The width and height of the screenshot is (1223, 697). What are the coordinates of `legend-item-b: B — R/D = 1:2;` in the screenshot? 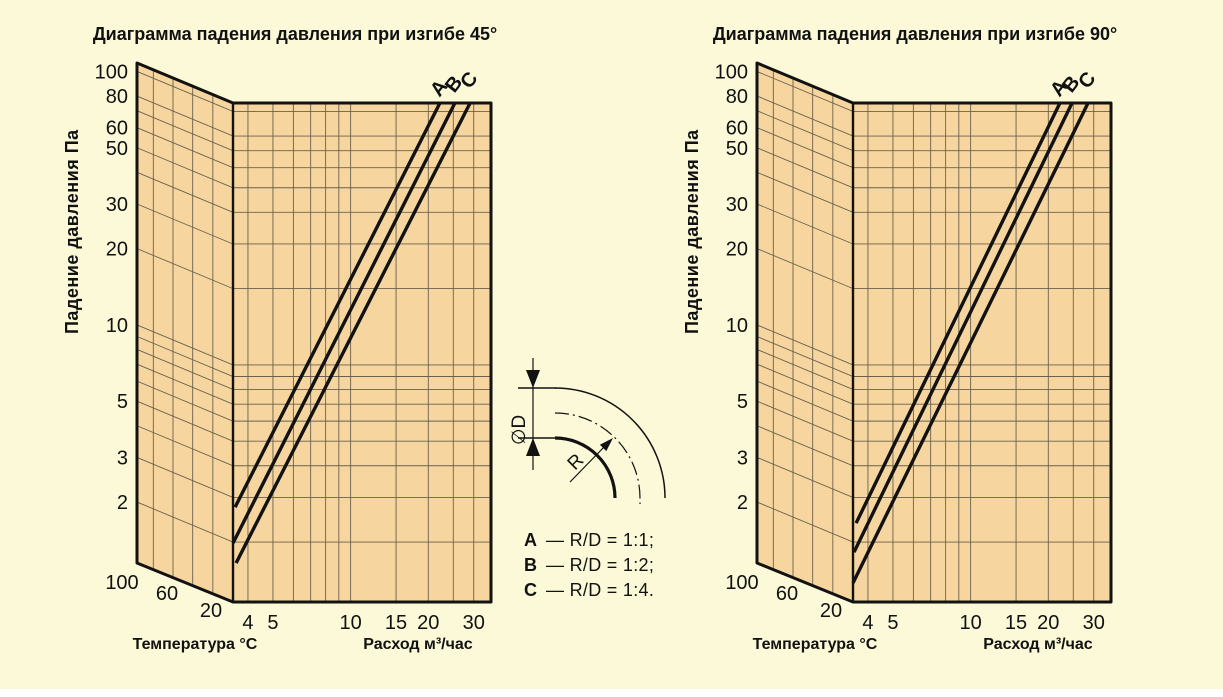 It's located at (589, 565).